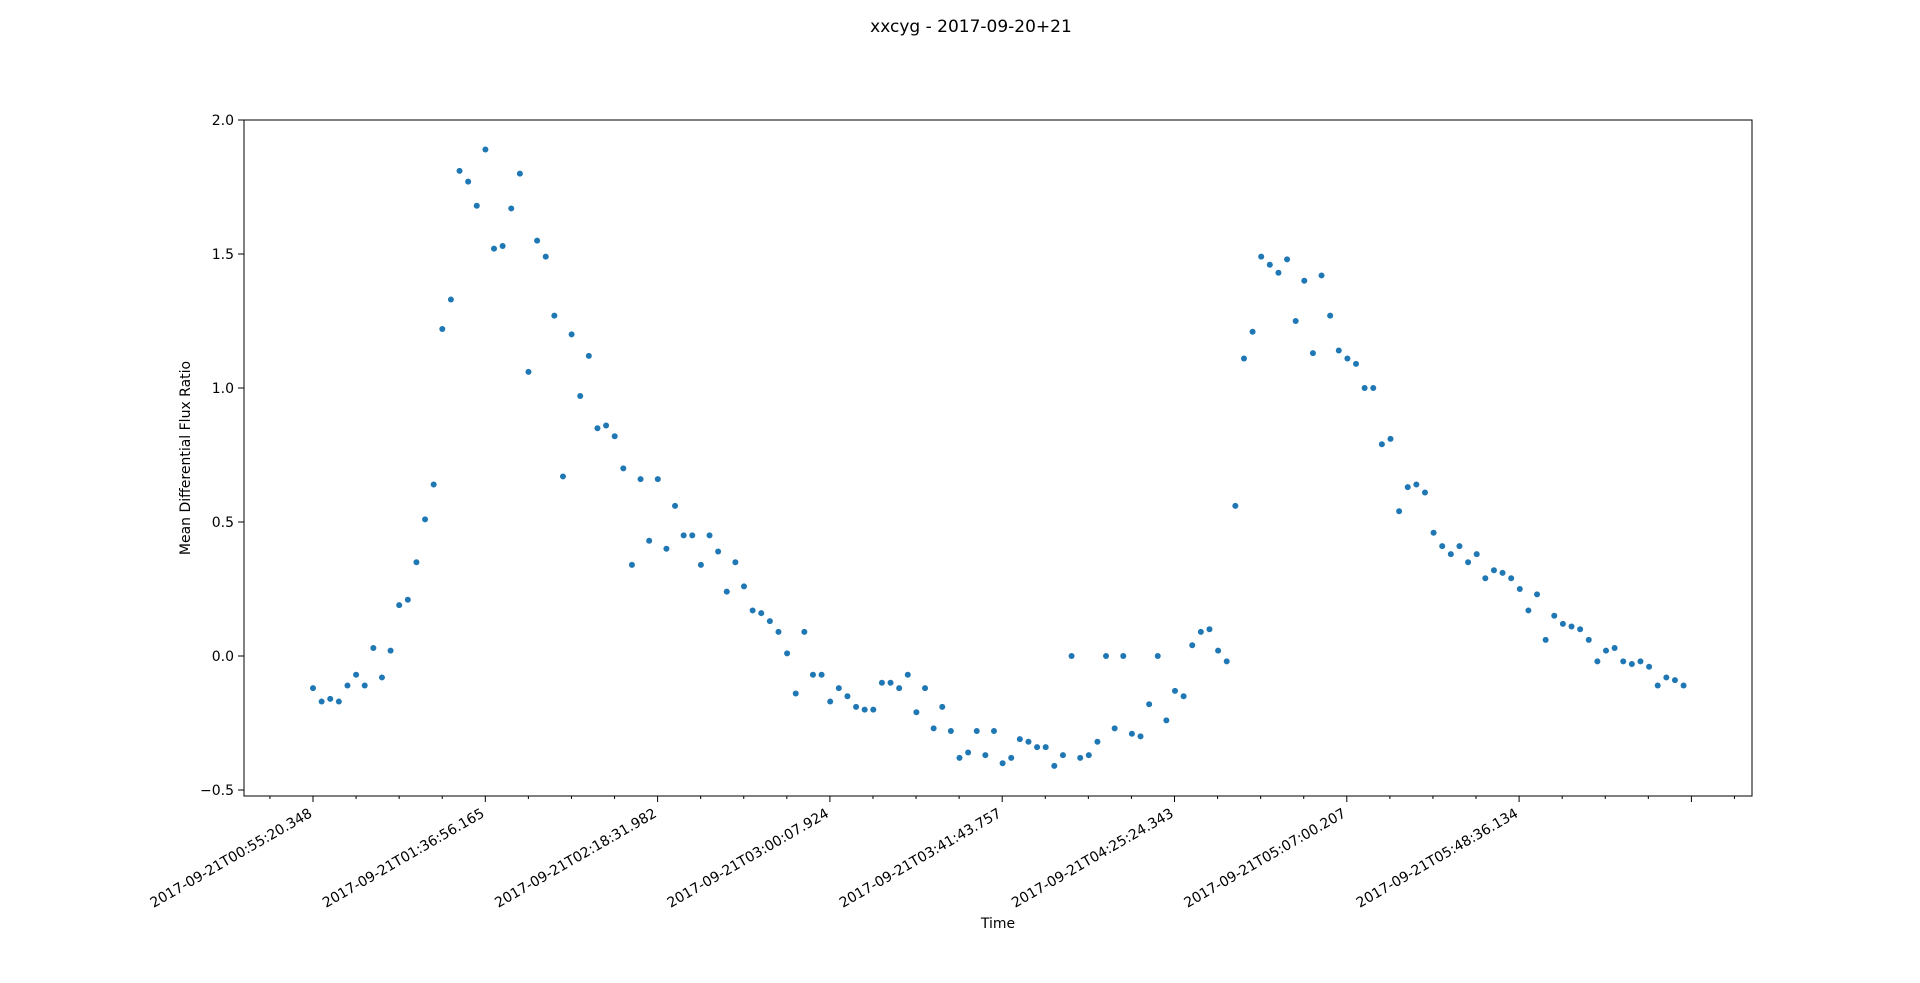  I want to click on y-axis: −0.5 0.0 0.5 1.0 1.5 2.0, so click(222, 456).